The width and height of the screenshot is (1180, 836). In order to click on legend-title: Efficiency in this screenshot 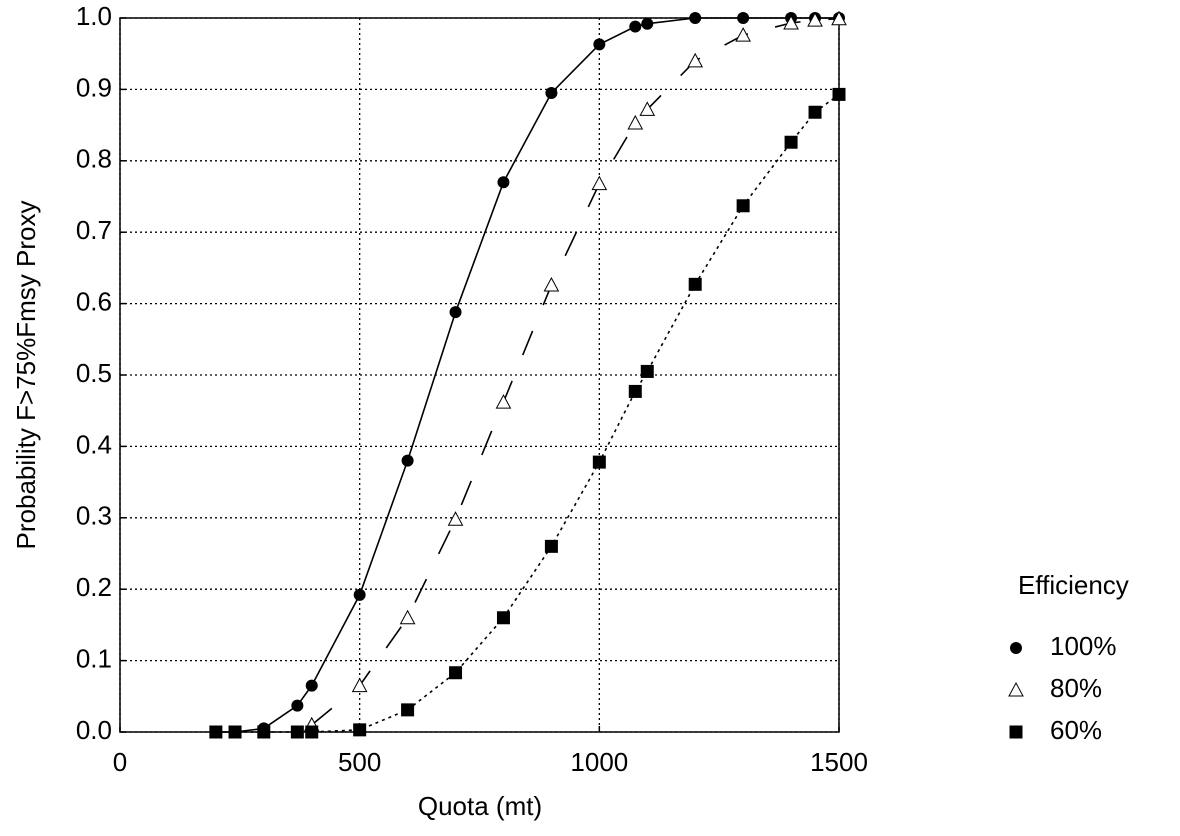, I will do `click(1073, 585)`.